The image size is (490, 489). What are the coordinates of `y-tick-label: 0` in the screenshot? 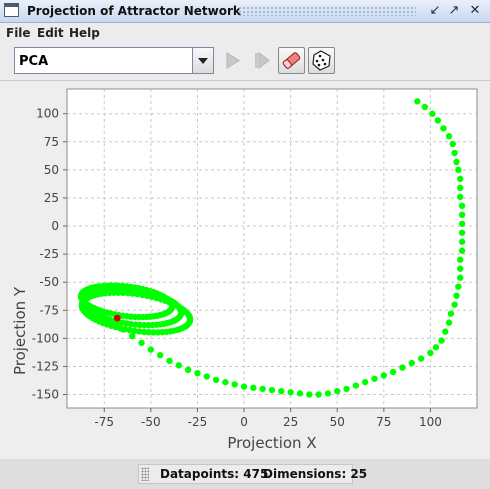 It's located at (55, 226).